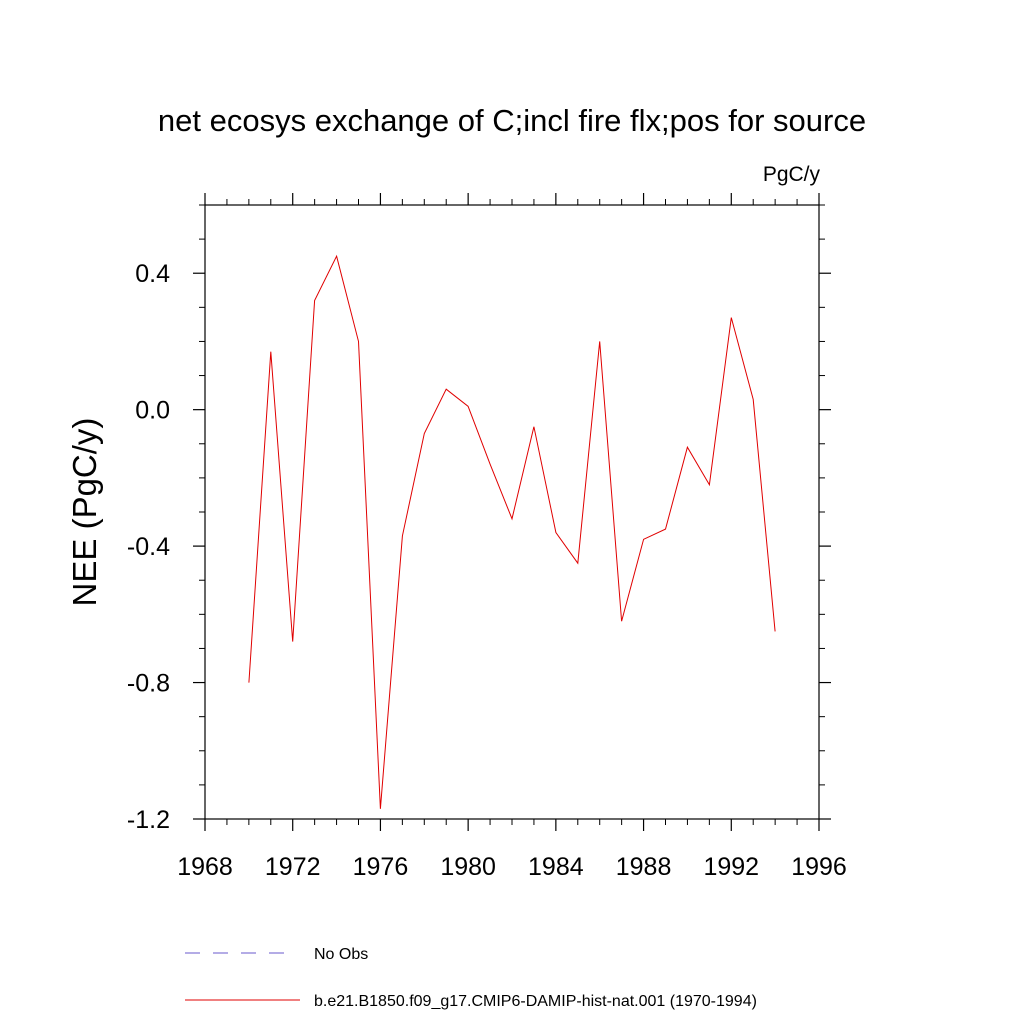  Describe the element at coordinates (152, 411) in the screenshot. I see `y-tick-label: 0.0` at that location.